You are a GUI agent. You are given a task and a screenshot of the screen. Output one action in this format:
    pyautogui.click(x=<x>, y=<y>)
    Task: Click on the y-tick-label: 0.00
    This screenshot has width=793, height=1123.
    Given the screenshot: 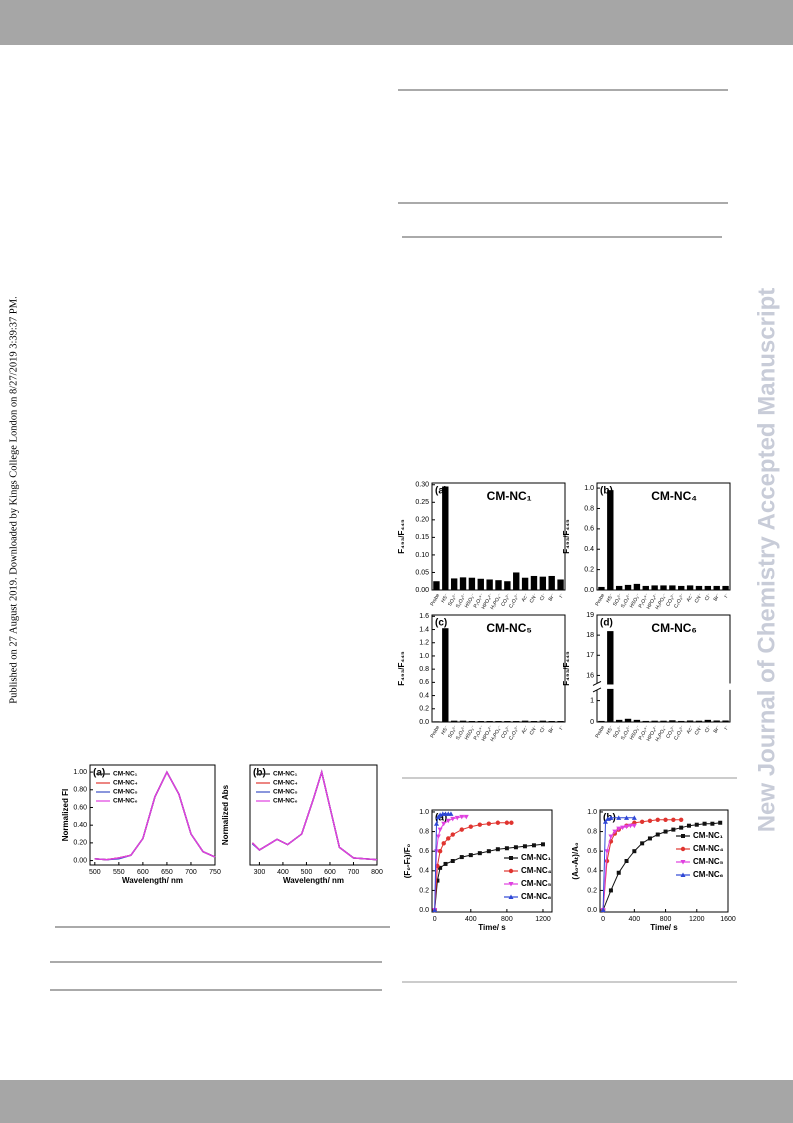 What is the action you would take?
    pyautogui.click(x=422, y=590)
    